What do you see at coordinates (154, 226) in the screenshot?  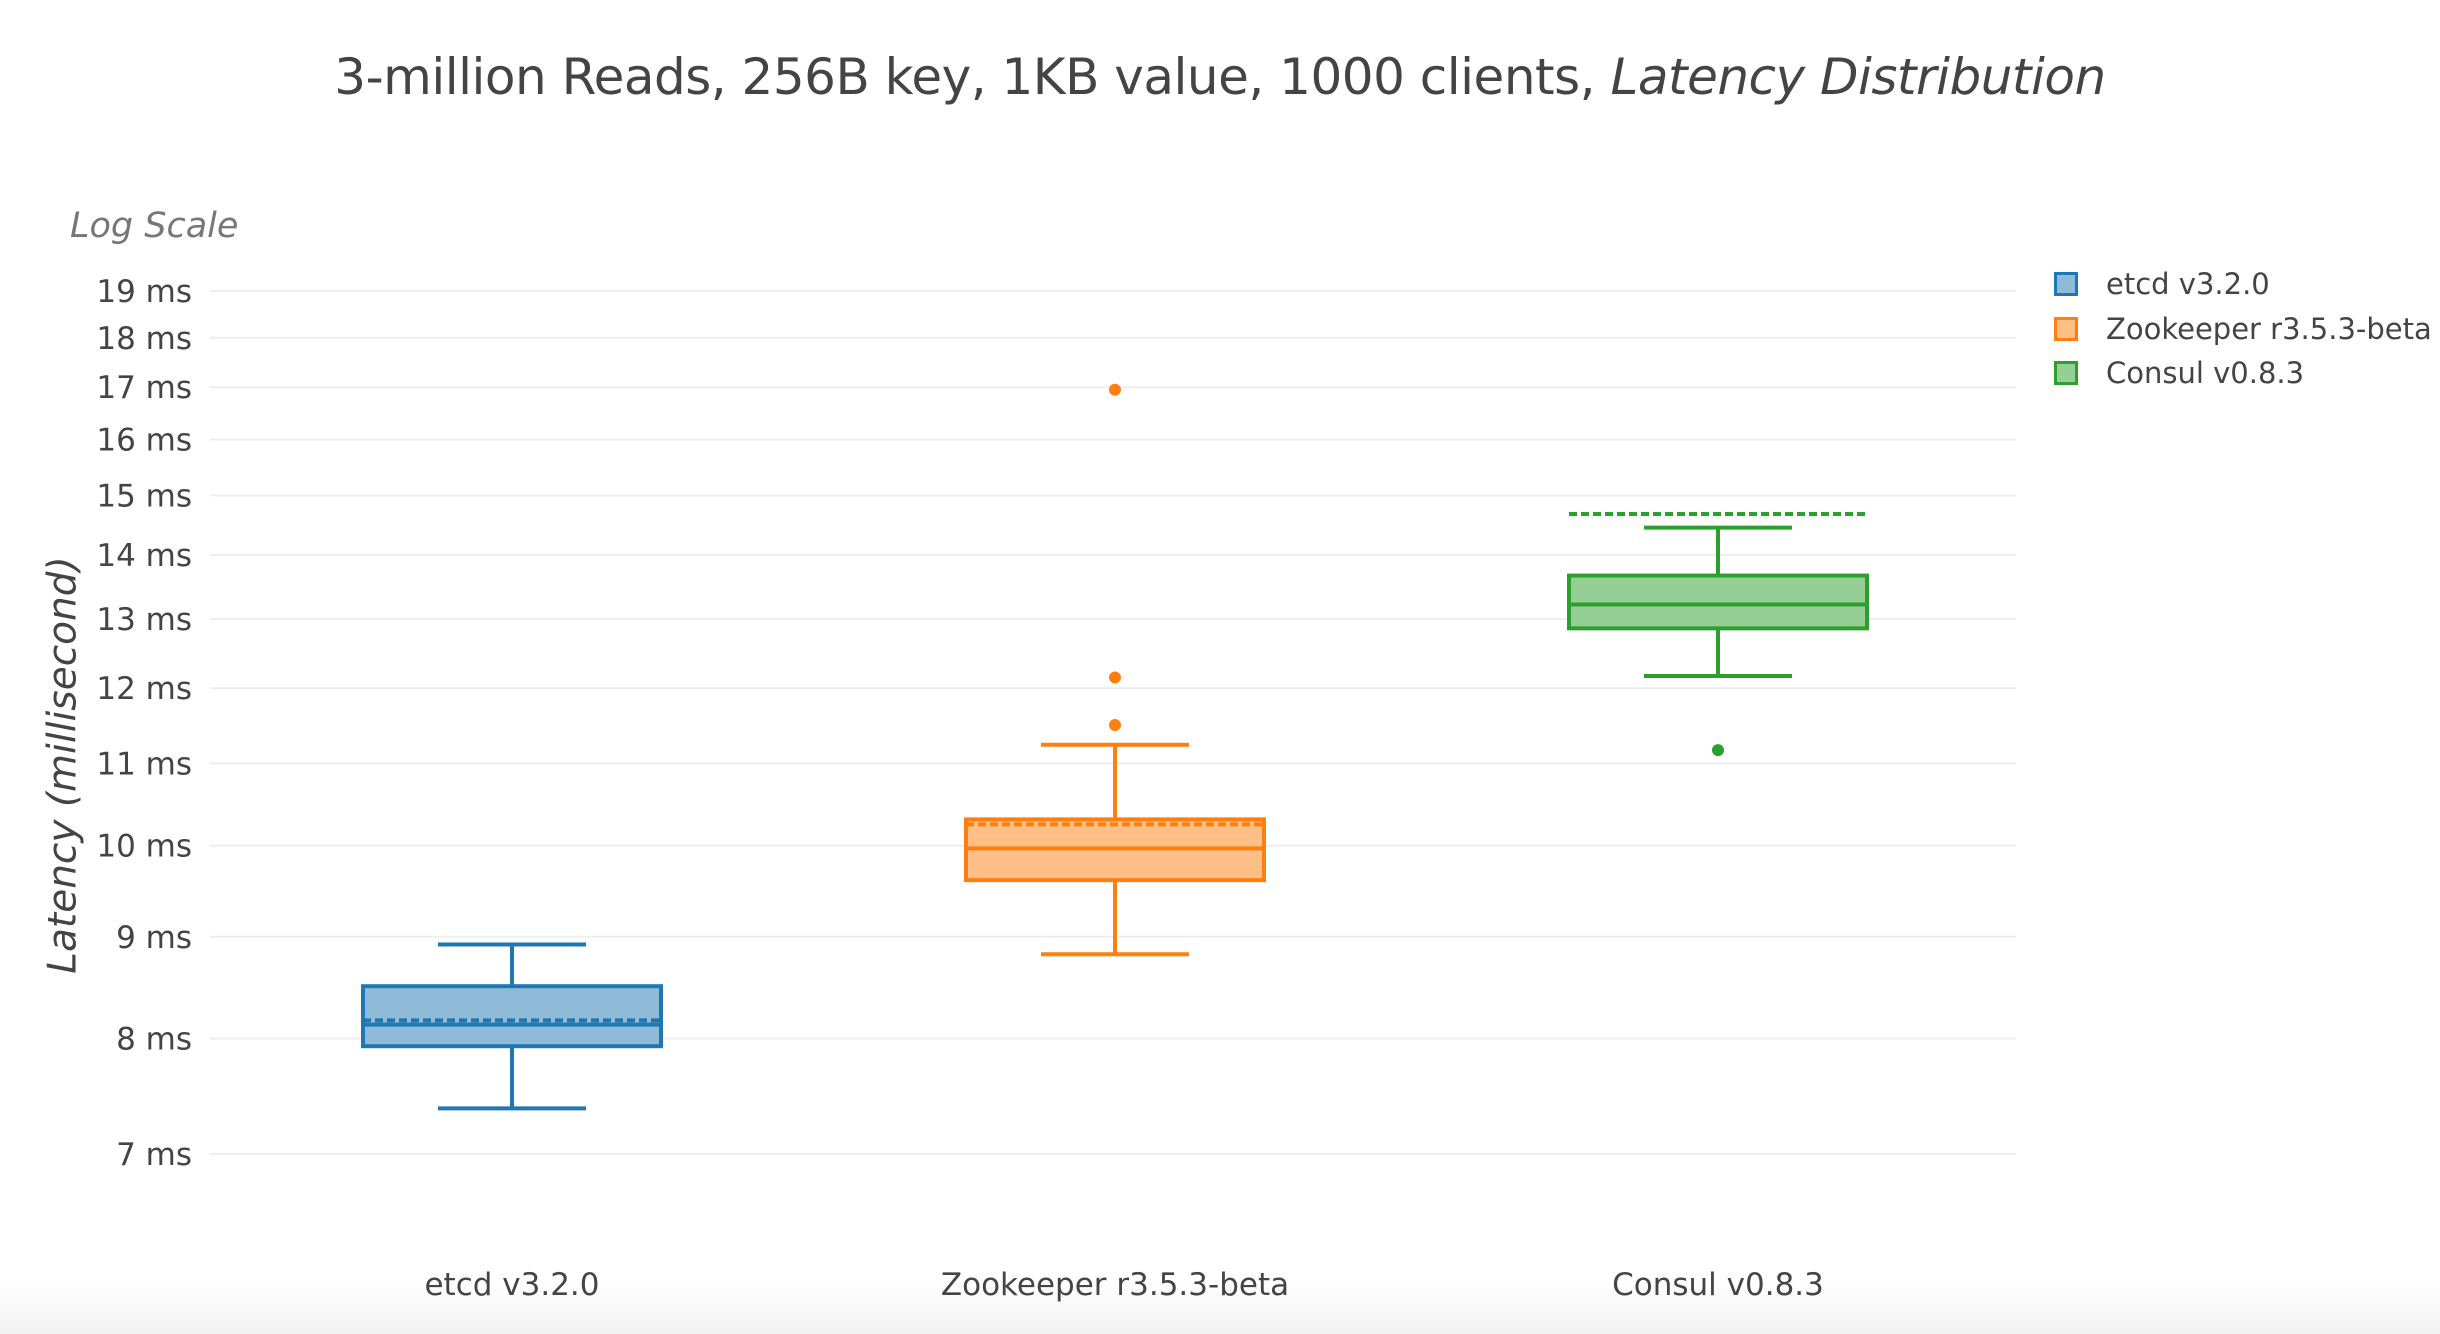 I see `log-scale-note: Log Scale` at bounding box center [154, 226].